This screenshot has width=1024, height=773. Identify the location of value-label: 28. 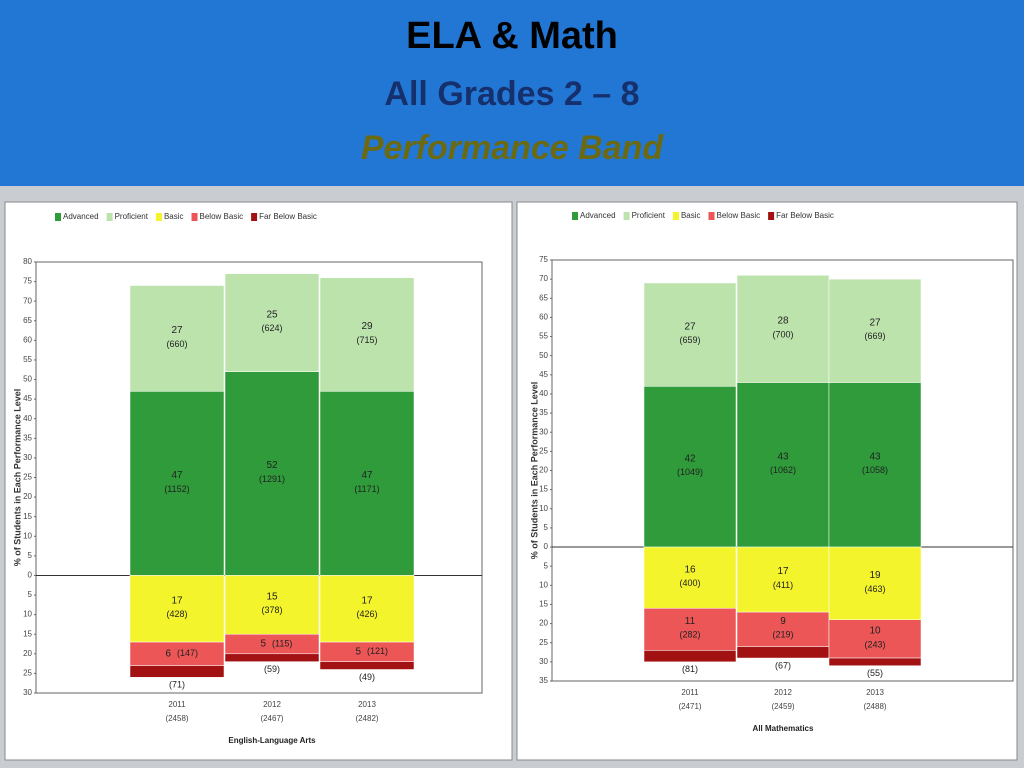
(783, 321).